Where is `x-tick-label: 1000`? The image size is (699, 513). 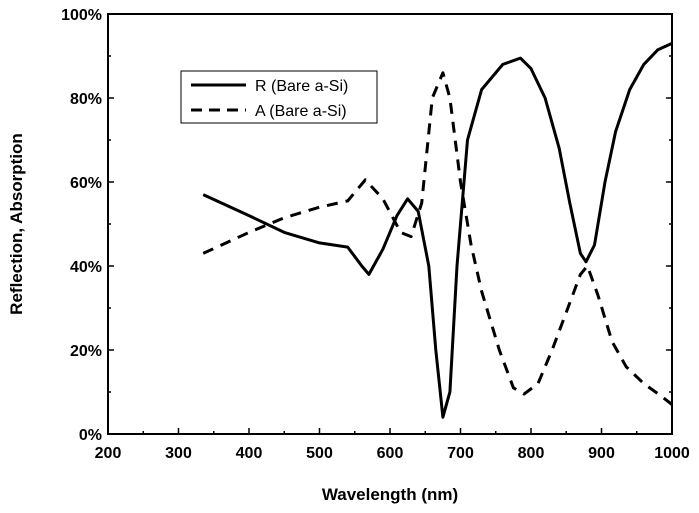
x-tick-label: 1000 is located at coordinates (672, 453).